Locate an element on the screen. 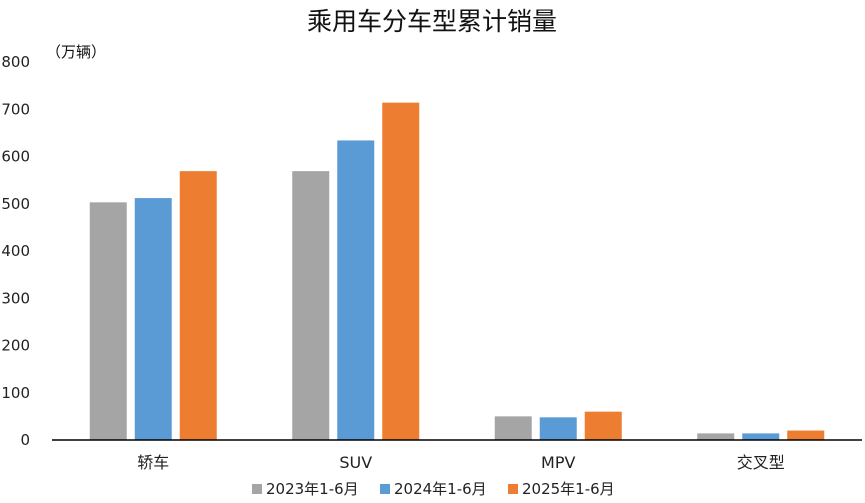 This screenshot has height=503, width=865. y-axis-ticks: 0 100 200 300 400 500 600 700 800 is located at coordinates (15, 251).